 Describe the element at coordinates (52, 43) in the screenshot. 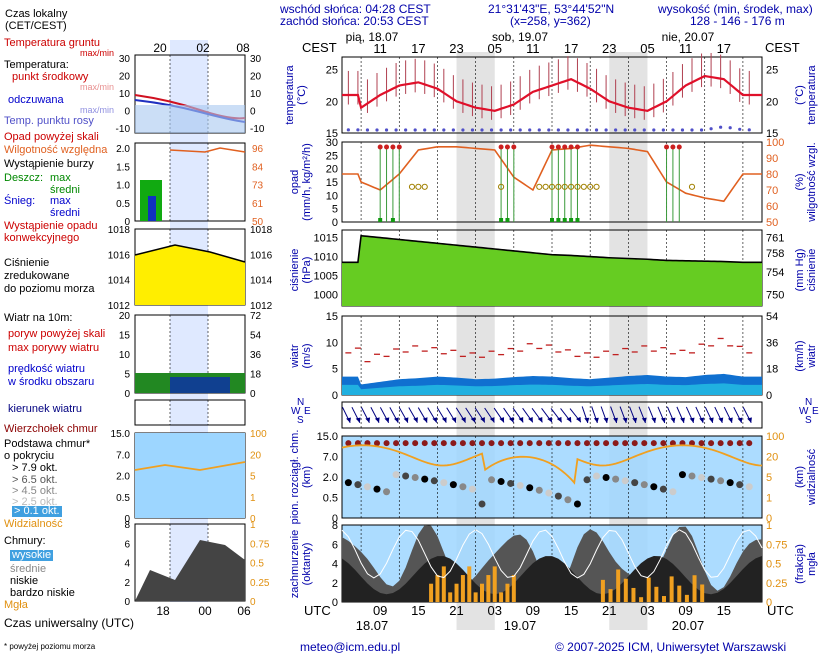

I see `legend-temp-ground: Temperatura gruntu` at that location.